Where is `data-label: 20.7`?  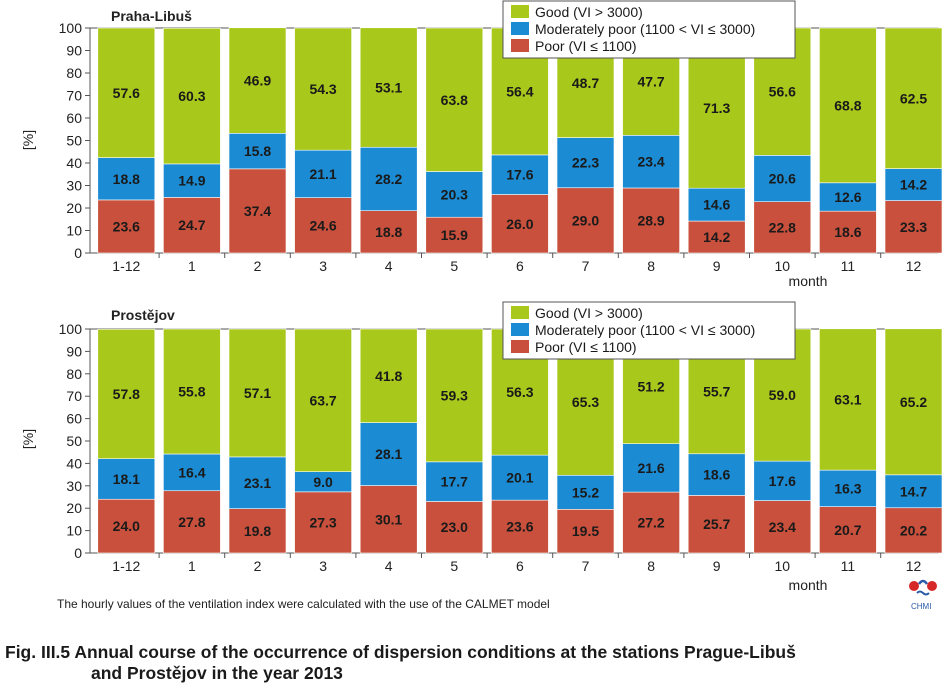 data-label: 20.7 is located at coordinates (847, 530).